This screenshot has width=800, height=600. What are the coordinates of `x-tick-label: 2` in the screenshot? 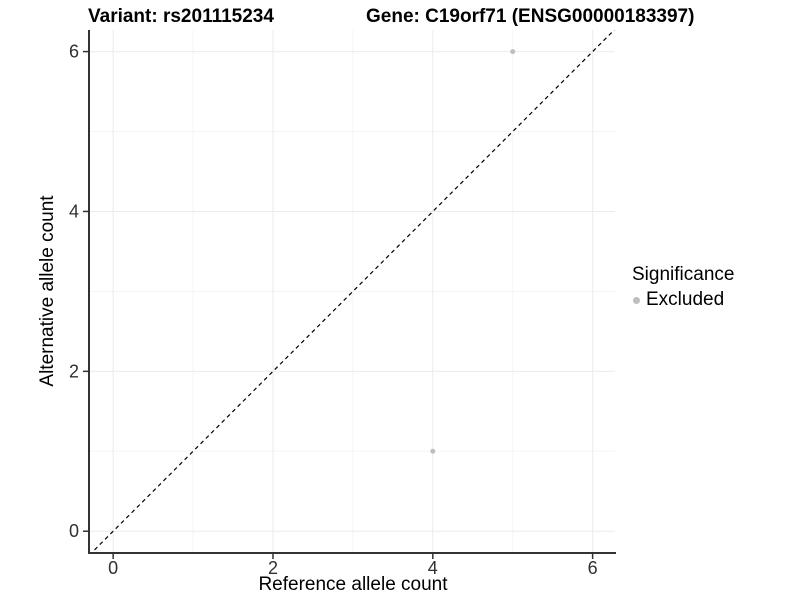 It's located at (273, 568).